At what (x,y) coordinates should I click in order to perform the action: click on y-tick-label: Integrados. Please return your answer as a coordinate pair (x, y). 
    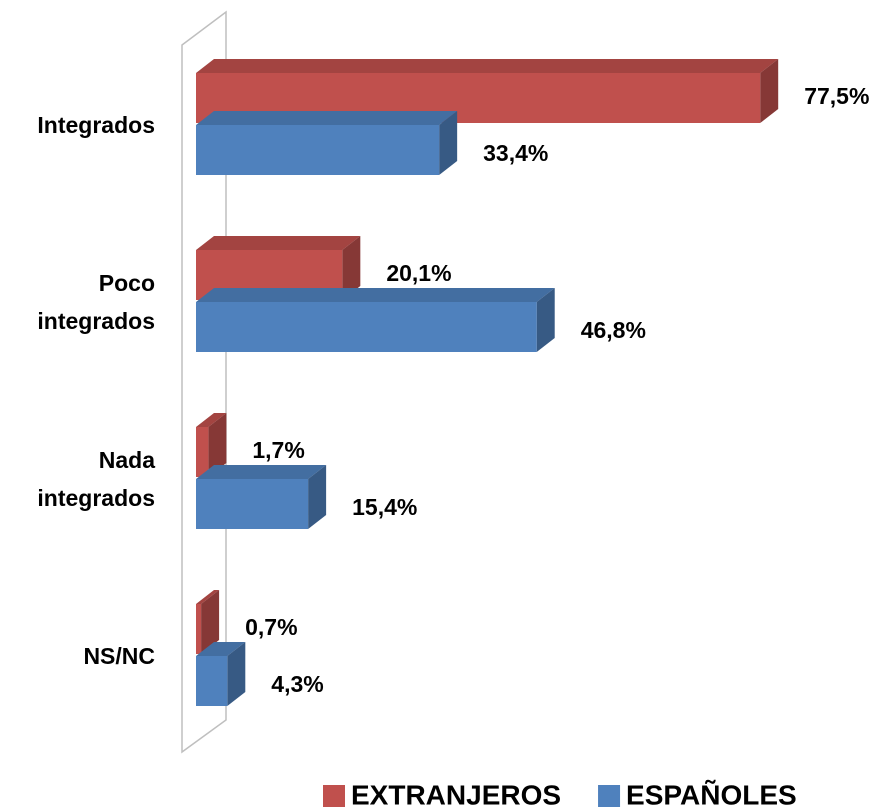
    Looking at the image, I should click on (96, 125).